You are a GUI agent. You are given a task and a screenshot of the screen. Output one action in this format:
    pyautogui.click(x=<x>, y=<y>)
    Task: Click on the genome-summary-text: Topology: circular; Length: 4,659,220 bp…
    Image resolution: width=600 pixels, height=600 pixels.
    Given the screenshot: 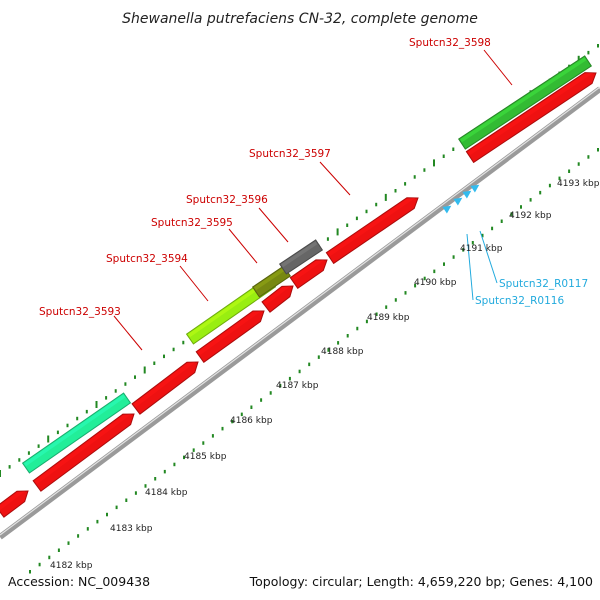 What is the action you would take?
    pyautogui.click(x=421, y=581)
    